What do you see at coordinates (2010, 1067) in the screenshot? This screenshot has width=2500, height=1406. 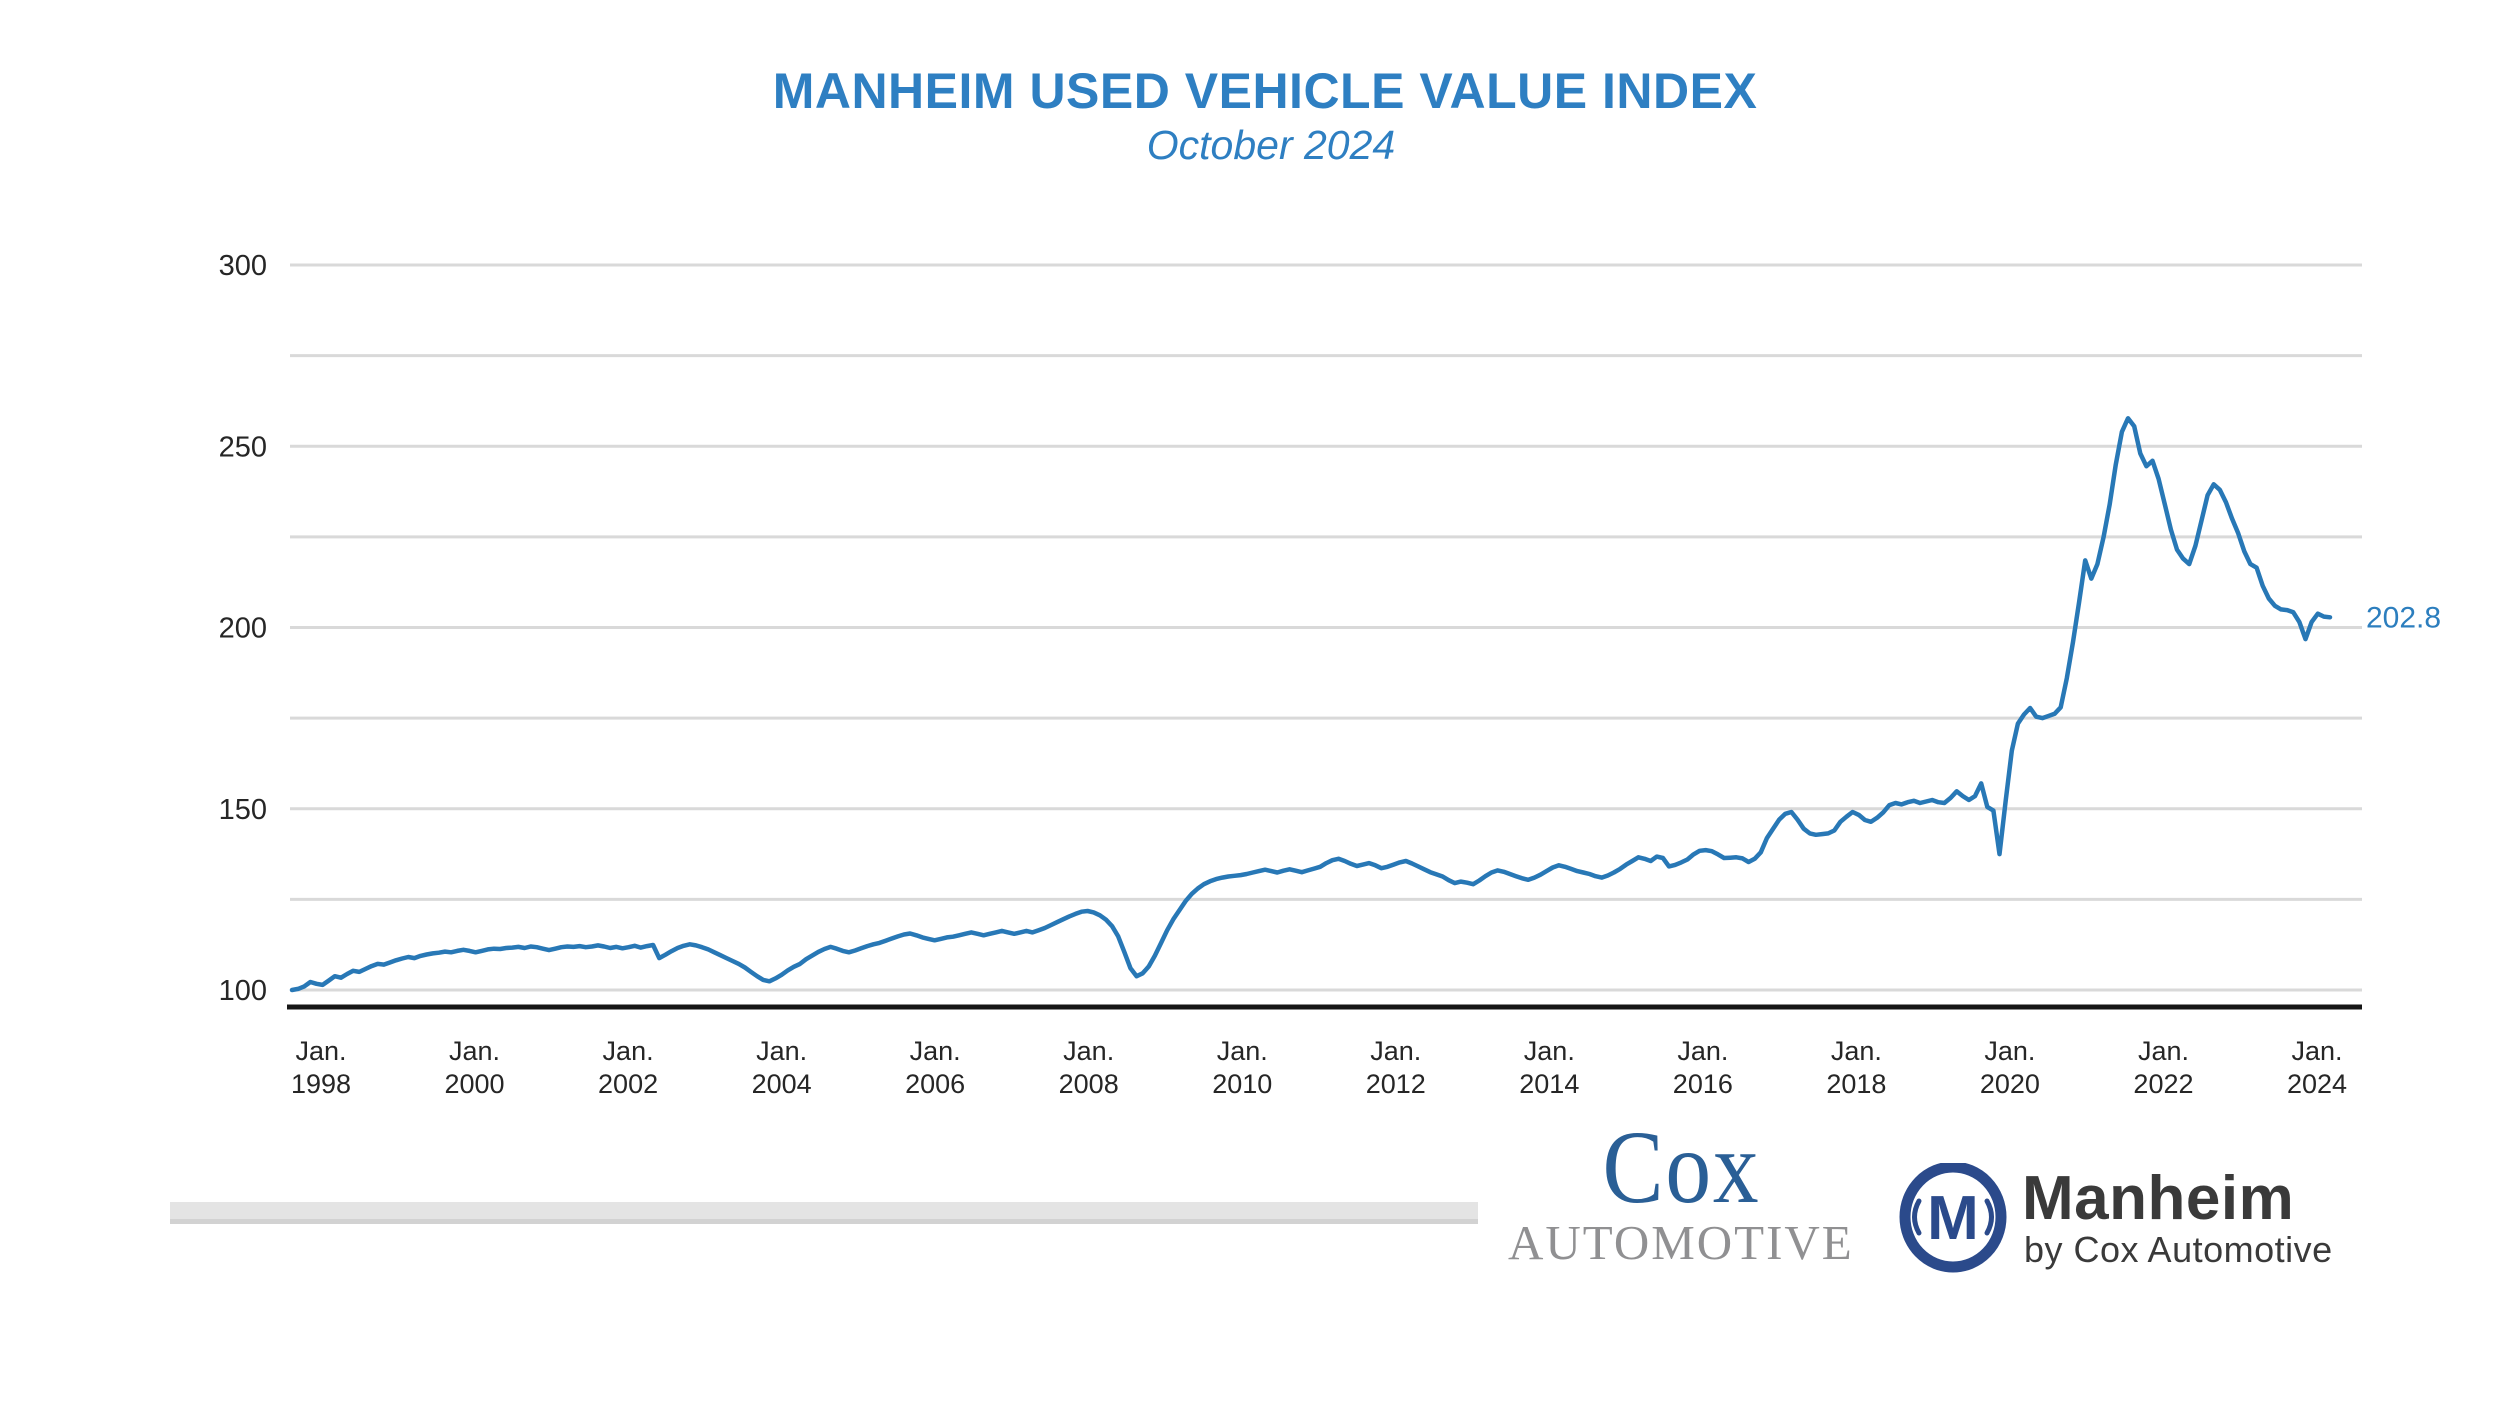 I see `x-axis-tick-label: Jan. 2020` at bounding box center [2010, 1067].